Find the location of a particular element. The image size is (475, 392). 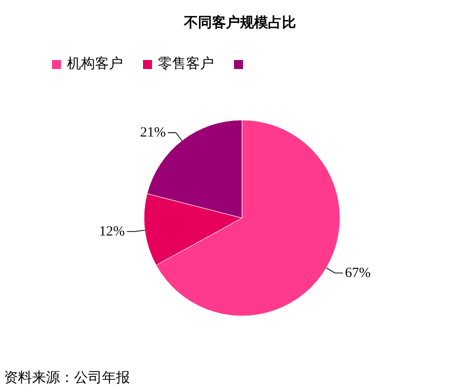

data-label: 67% is located at coordinates (357, 273).